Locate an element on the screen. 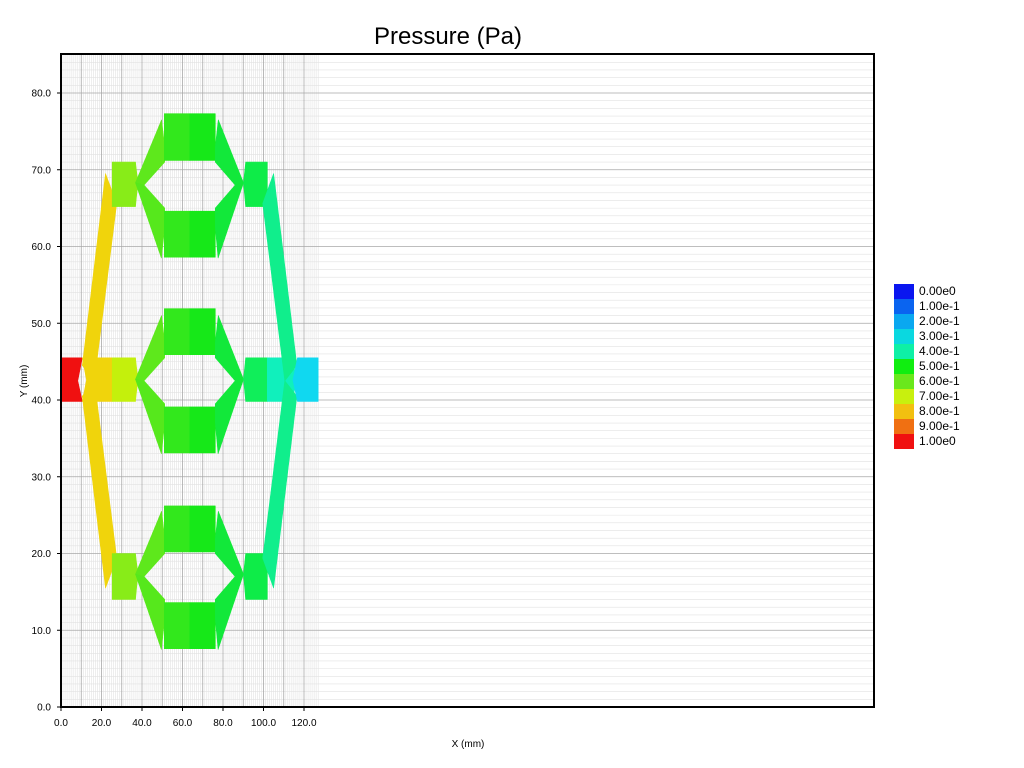 The image size is (1024, 768). region-mid-lower-channel-a is located at coordinates (177, 430).